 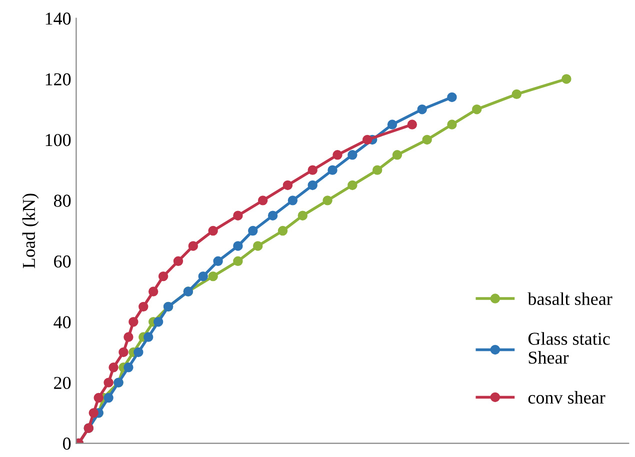 I want to click on y-tick-label: 0, so click(x=67, y=444).